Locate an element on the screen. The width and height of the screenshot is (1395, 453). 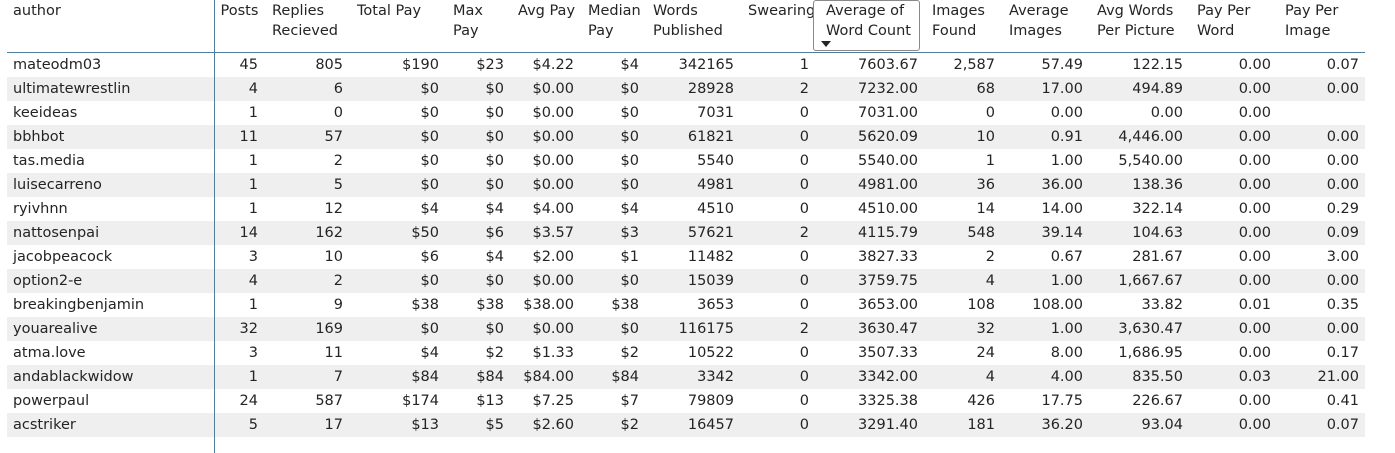
cell-max-pay: $5 is located at coordinates (477, 425).